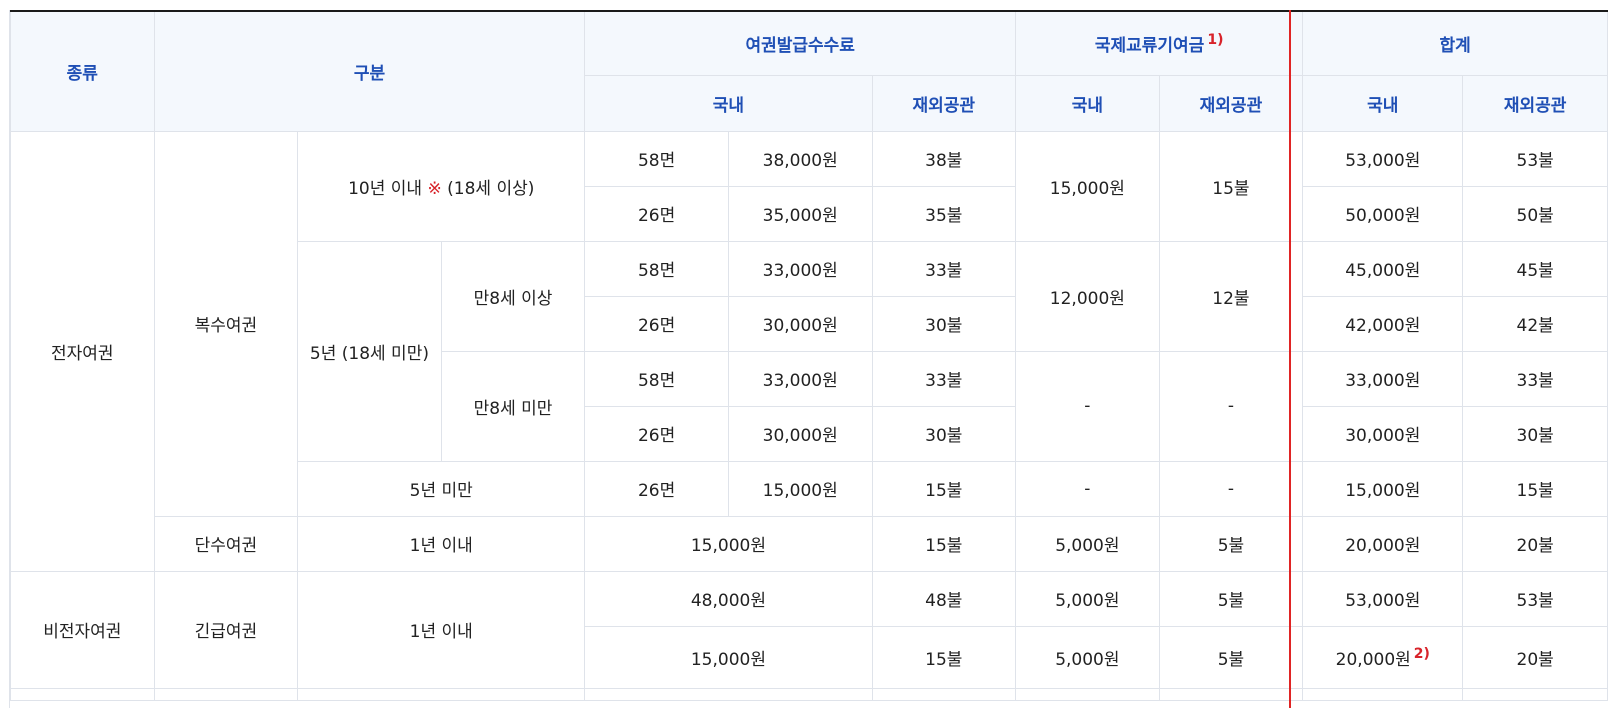  Describe the element at coordinates (1535, 103) in the screenshot. I see `header-total-overseas: 재외공관` at that location.